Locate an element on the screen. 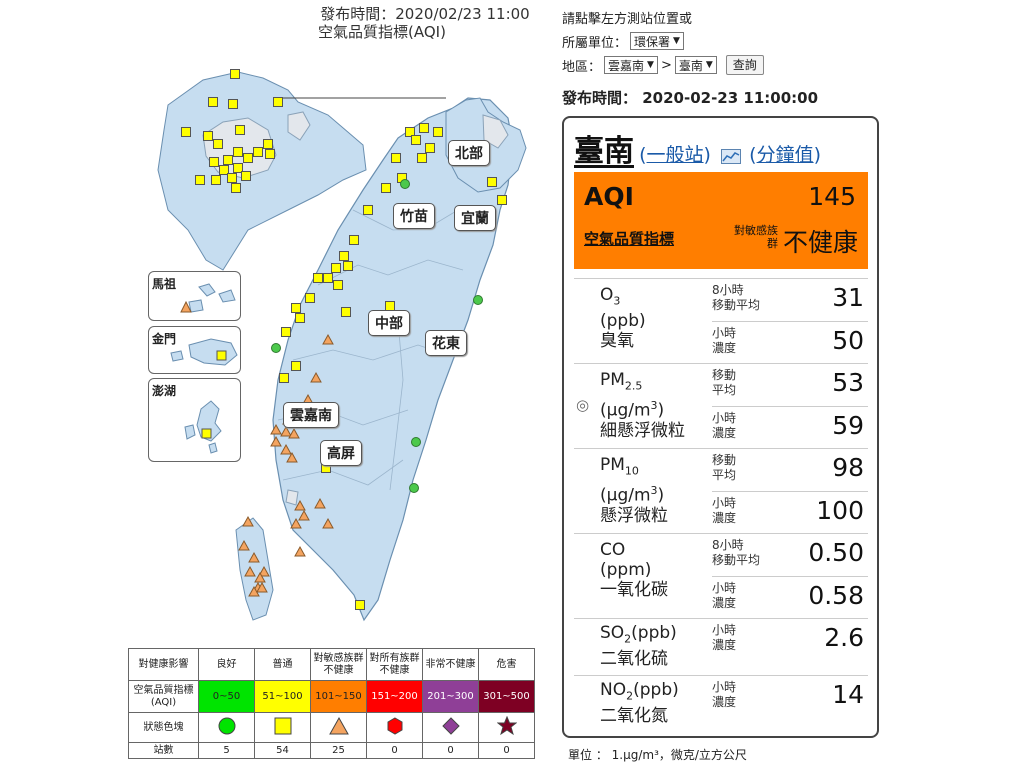 This screenshot has height=768, width=1024. chart-icon is located at coordinates (731, 156).